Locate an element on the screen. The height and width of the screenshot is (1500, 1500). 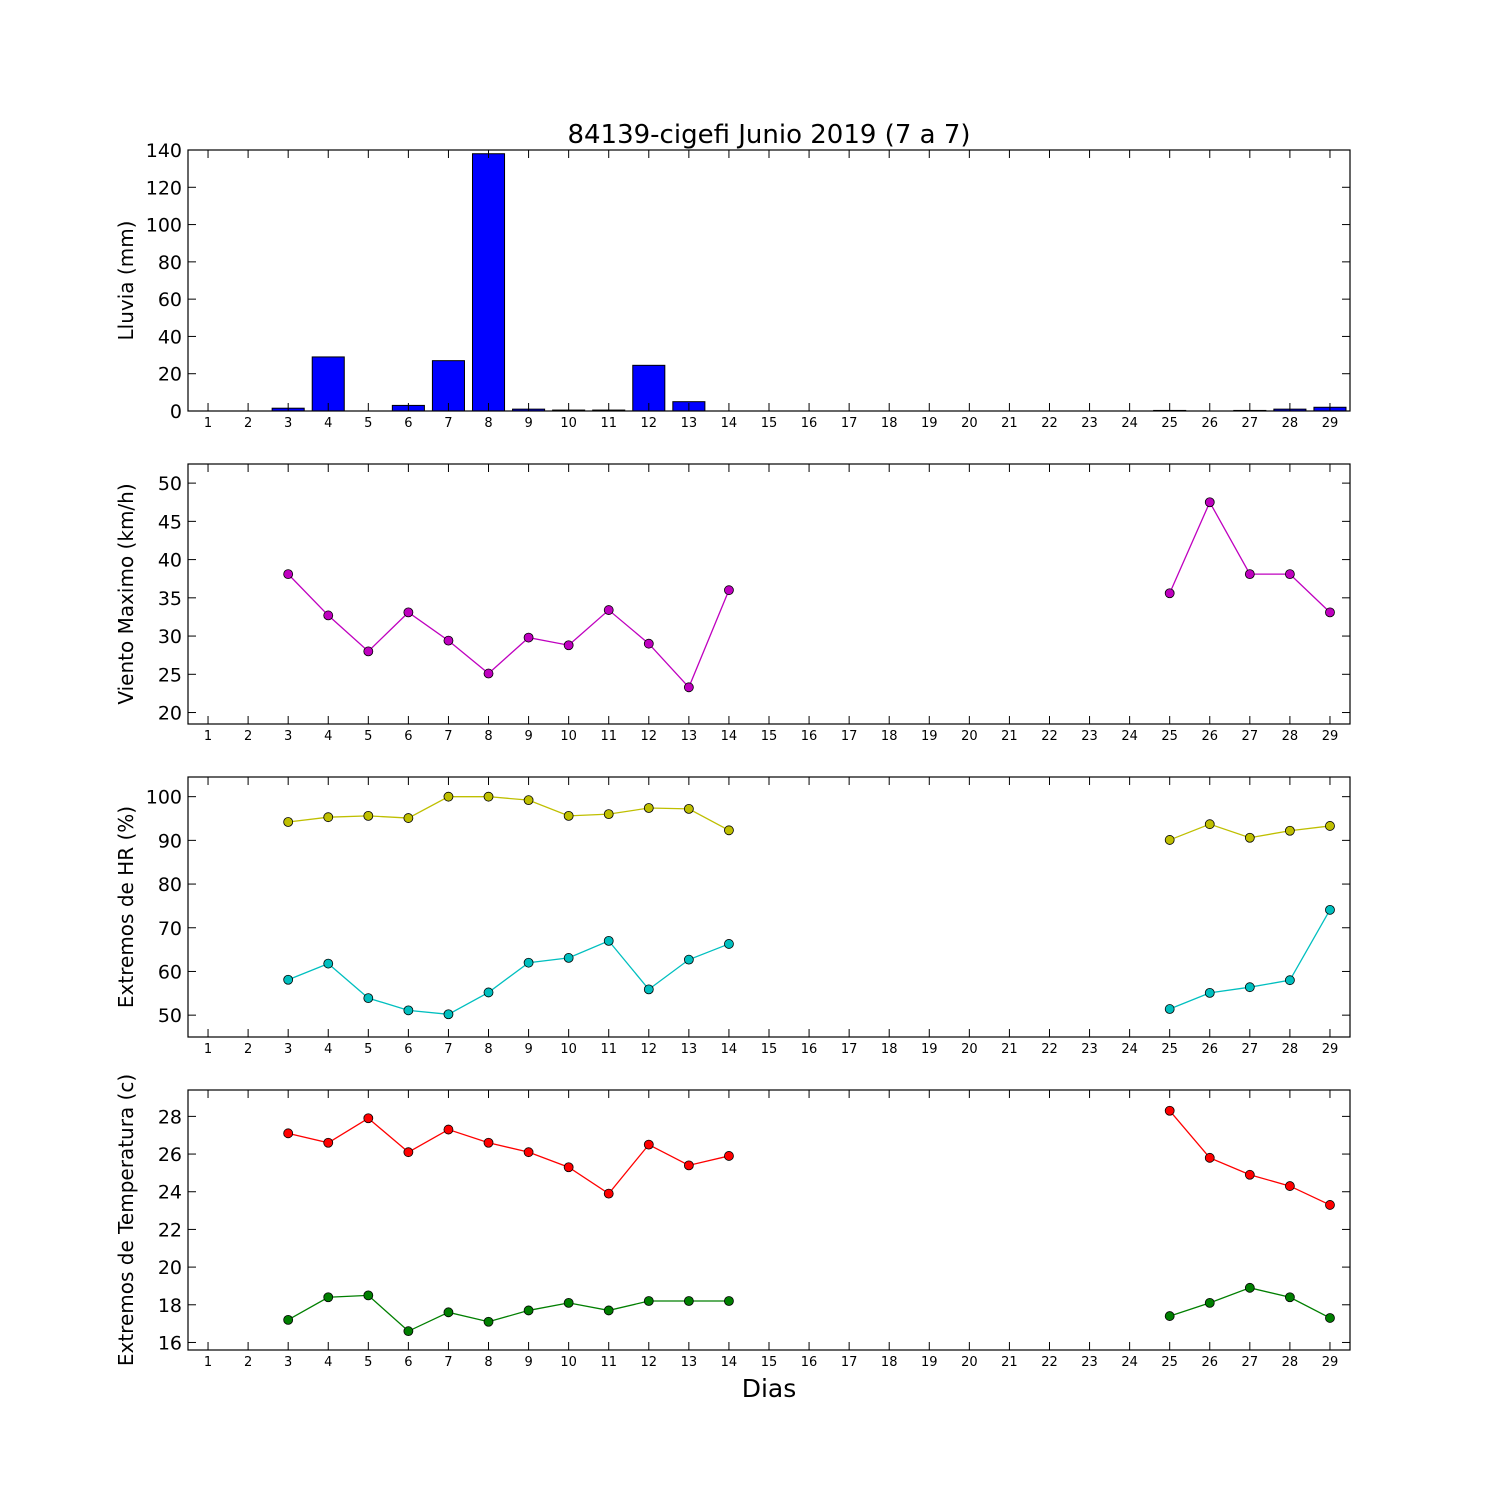
x-tick-label: 17 is located at coordinates (849, 1362).